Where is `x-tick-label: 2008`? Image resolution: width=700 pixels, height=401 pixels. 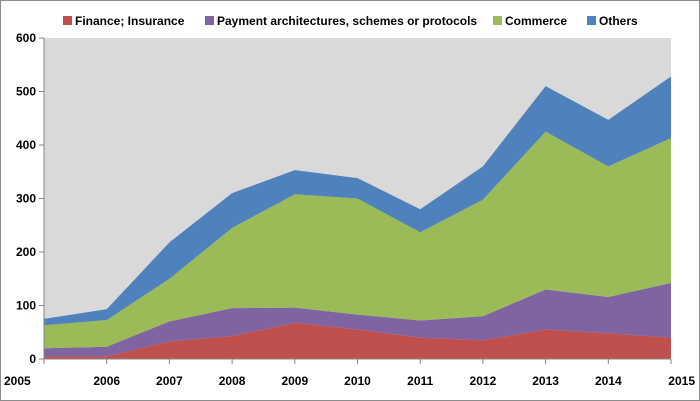 x-tick-label: 2008 is located at coordinates (232, 381).